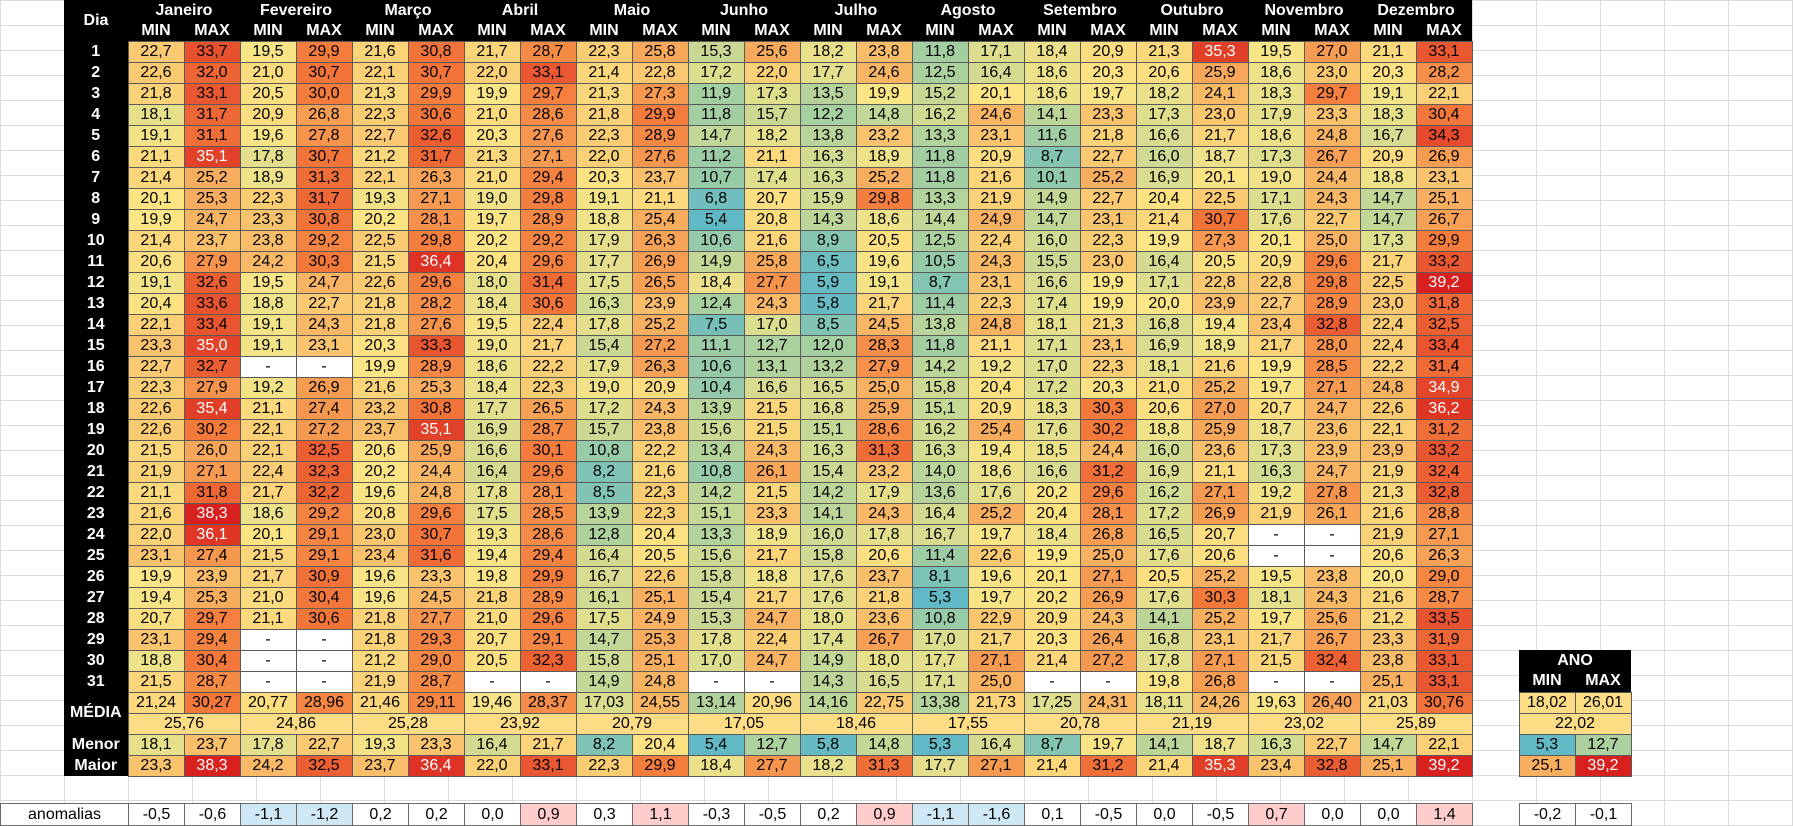 Image resolution: width=1793 pixels, height=826 pixels. Describe the element at coordinates (156, 681) in the screenshot. I see `temp-cell: 21,5` at that location.